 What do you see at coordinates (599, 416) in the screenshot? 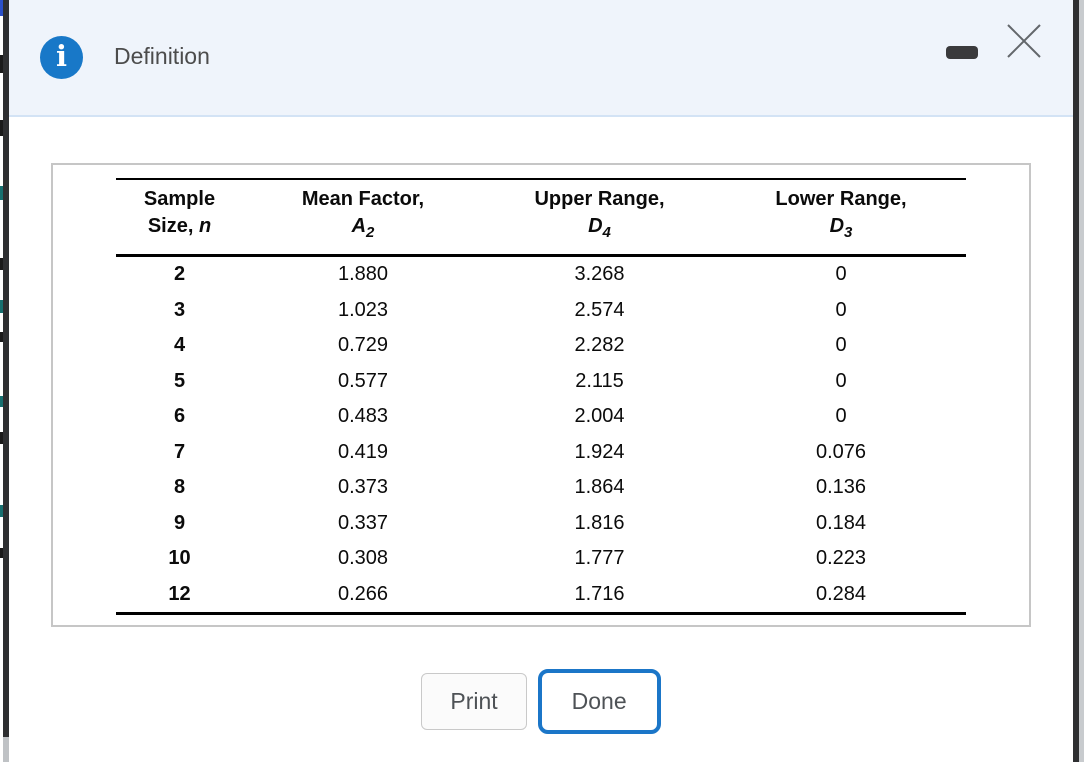
I see `cell-upper-range-d4: 2.004` at bounding box center [599, 416].